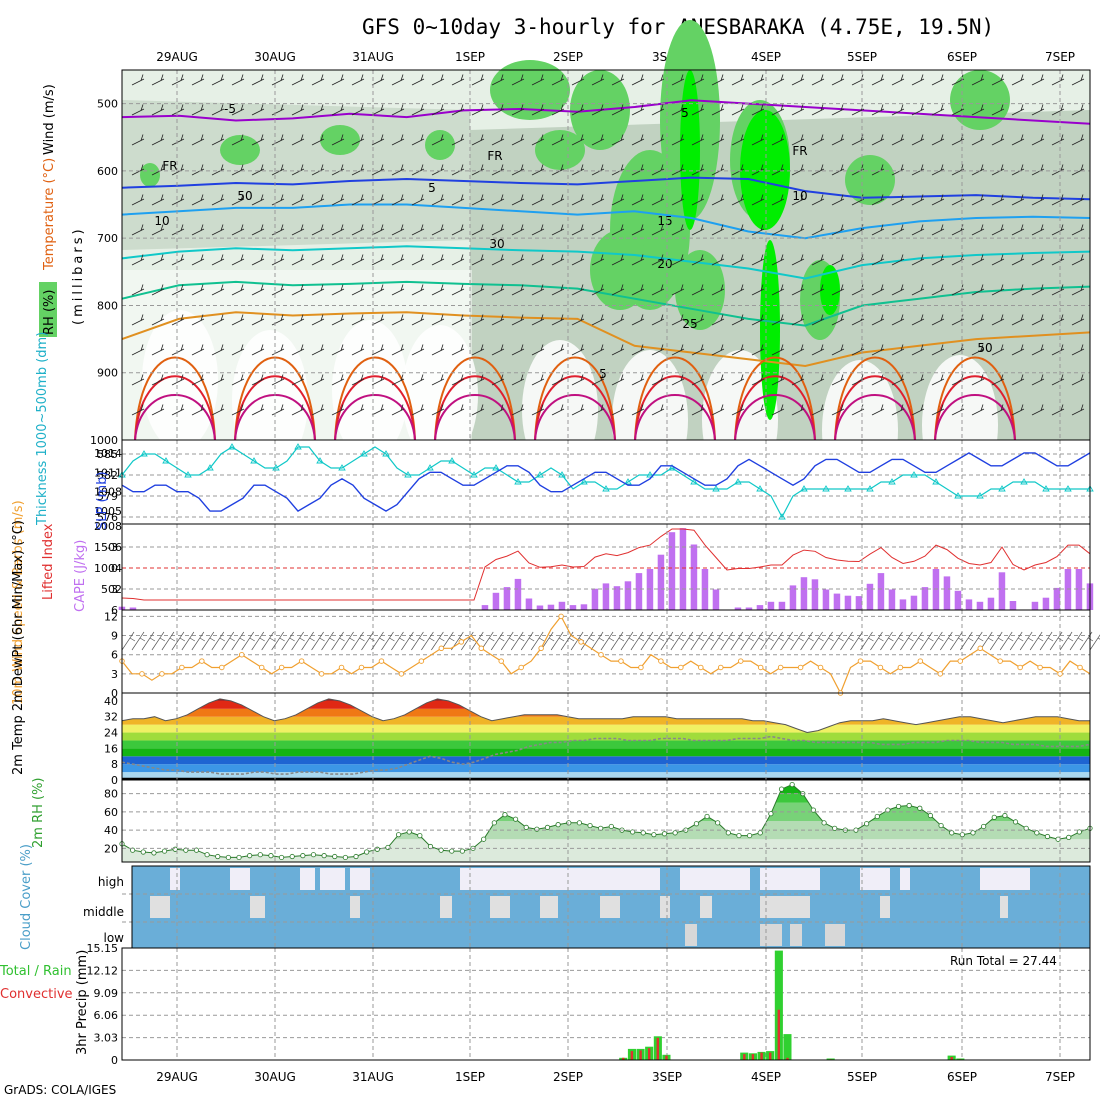 This screenshot has height=1100, width=1100. Describe the element at coordinates (111, 717) in the screenshot. I see `temp-tick-label: 32` at that location.